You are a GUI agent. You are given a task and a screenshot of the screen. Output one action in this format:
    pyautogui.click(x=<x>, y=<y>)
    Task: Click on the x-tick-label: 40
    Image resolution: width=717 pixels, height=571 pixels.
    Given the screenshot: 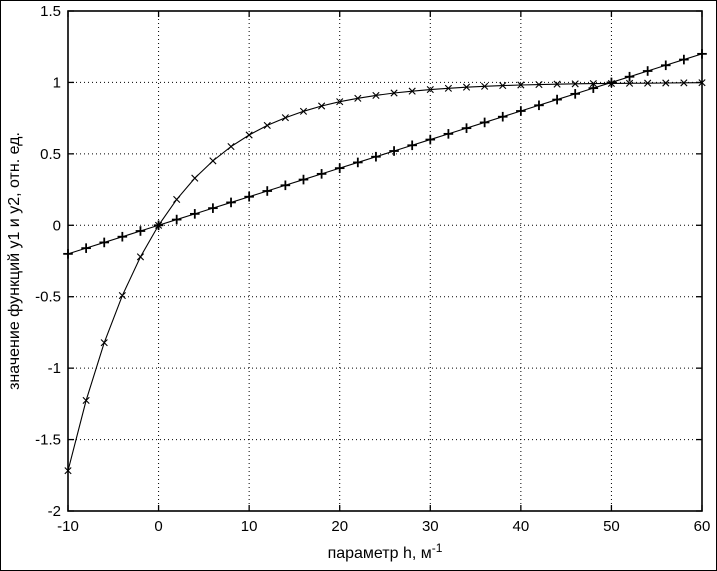 What is the action you would take?
    pyautogui.click(x=521, y=526)
    